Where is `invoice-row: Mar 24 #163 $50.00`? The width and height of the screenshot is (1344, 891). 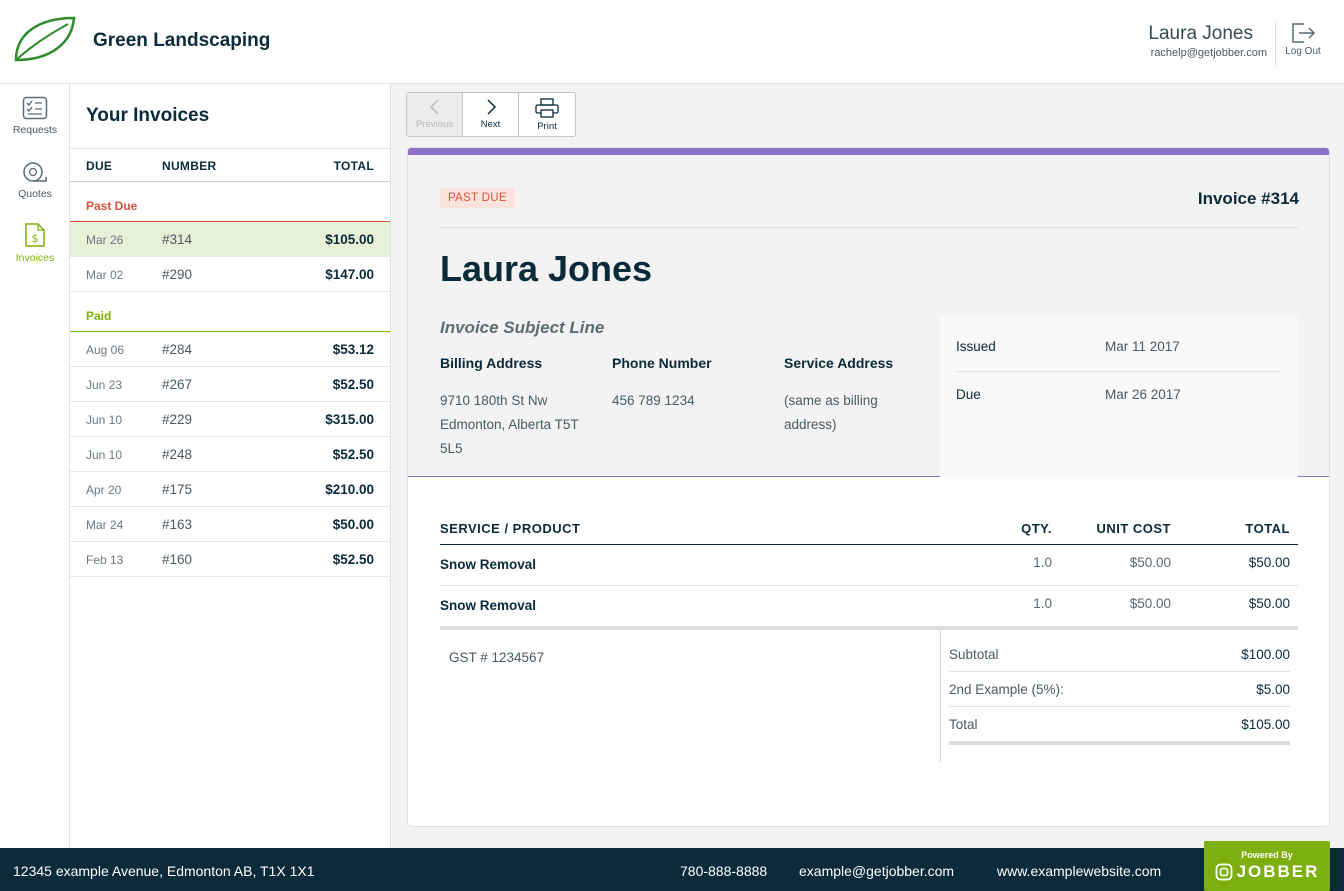 invoice-row: Mar 24 #163 $50.00 is located at coordinates (230, 524).